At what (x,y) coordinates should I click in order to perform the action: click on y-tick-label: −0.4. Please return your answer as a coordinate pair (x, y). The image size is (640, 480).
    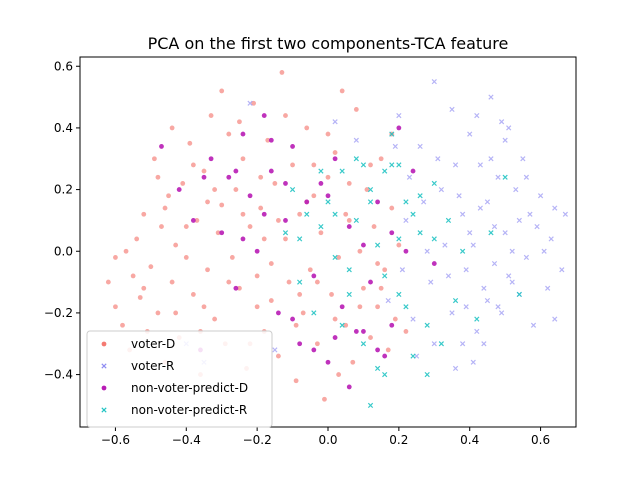
    Looking at the image, I should click on (58, 375).